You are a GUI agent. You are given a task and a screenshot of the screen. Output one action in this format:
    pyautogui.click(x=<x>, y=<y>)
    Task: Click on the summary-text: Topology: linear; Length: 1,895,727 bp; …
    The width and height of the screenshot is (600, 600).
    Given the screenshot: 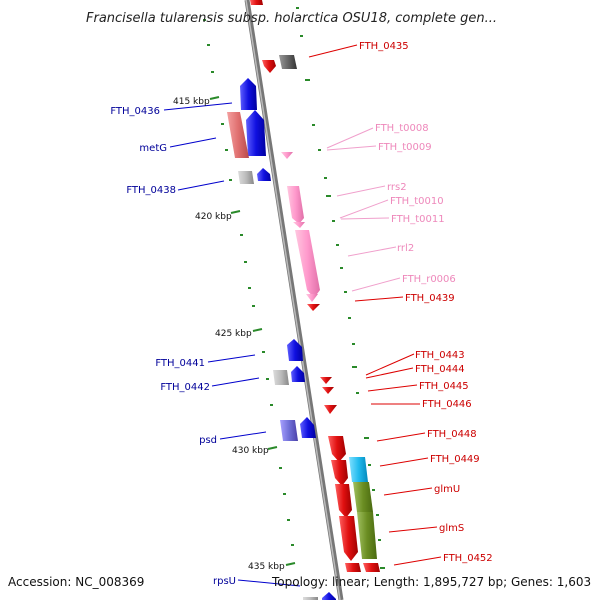 What is the action you would take?
    pyautogui.click(x=431, y=582)
    